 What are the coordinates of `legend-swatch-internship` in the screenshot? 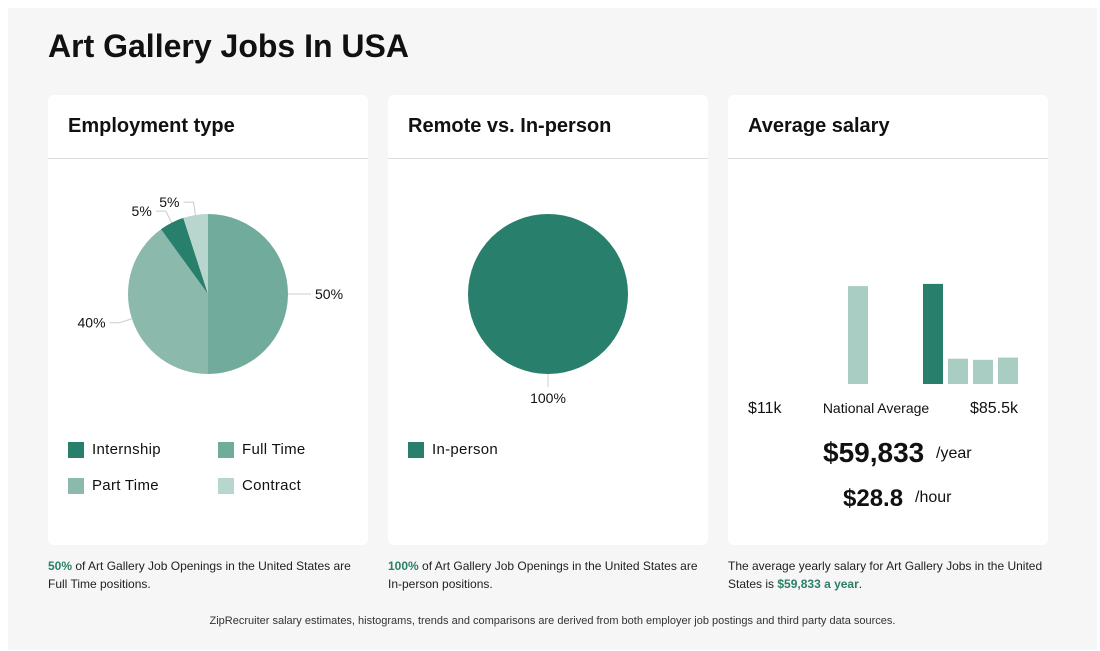 It's located at (76, 450).